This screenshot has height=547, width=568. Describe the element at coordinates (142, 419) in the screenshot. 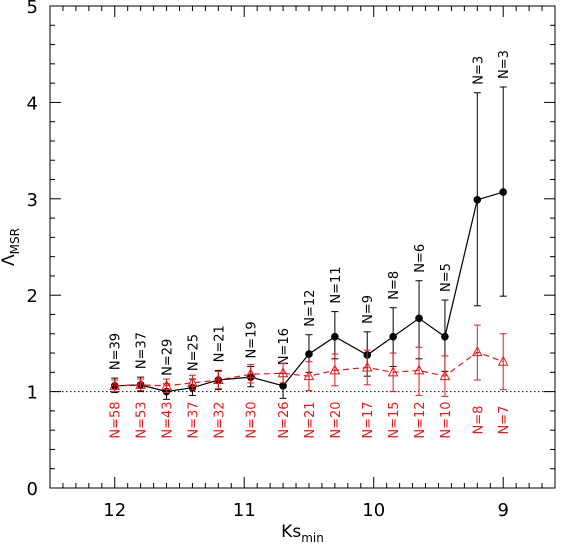

I see `data-label: N=53` at that location.